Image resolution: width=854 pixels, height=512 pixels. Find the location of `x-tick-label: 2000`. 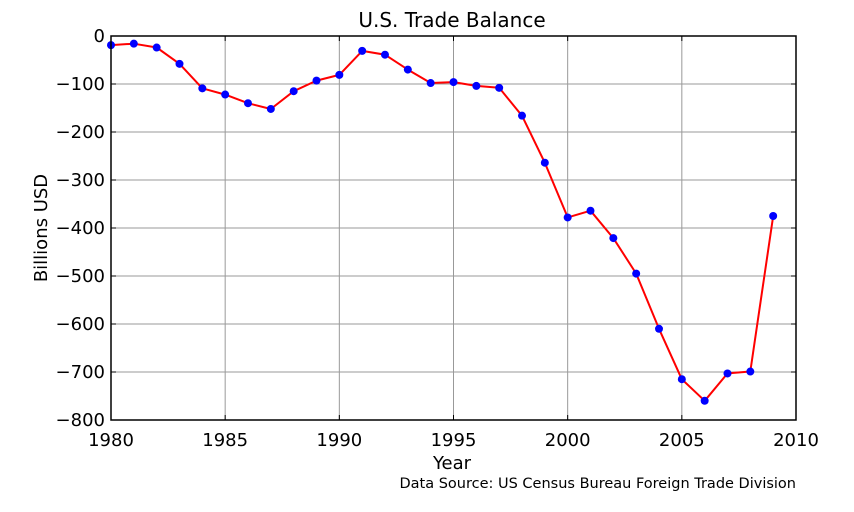

x-tick-label: 2000 is located at coordinates (568, 440).